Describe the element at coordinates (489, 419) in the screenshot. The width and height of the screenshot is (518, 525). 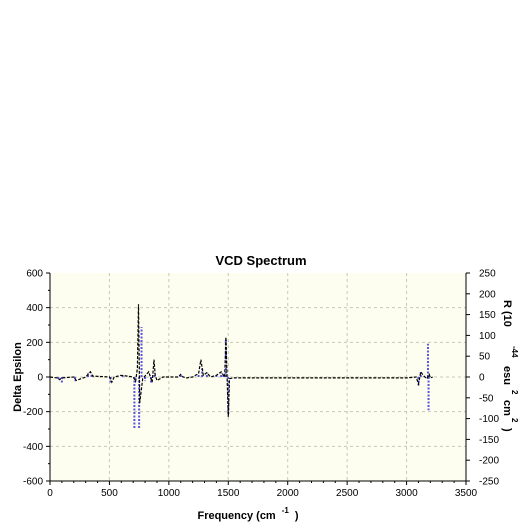
I see `right-tick-label: -100` at that location.